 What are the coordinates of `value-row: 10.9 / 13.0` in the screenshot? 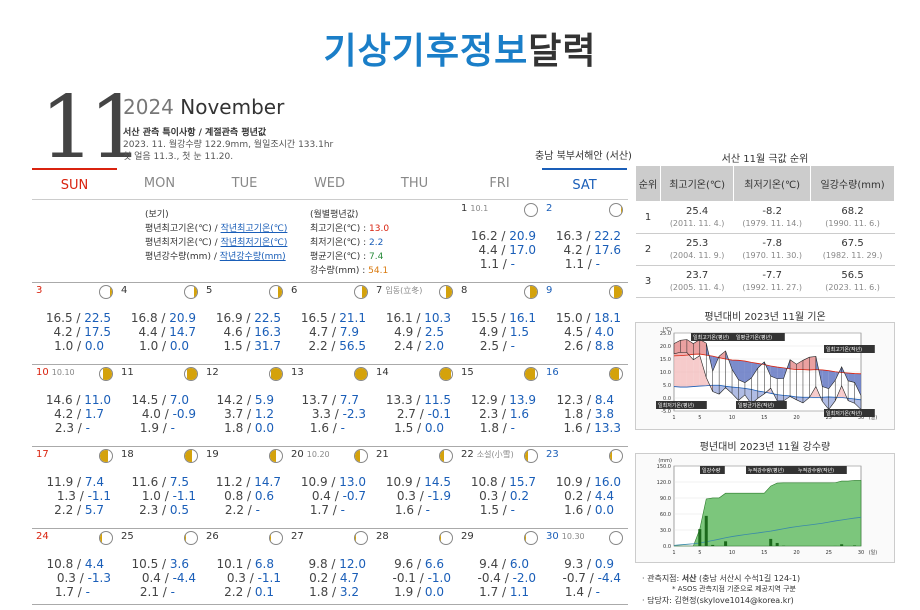 It's located at (333, 482).